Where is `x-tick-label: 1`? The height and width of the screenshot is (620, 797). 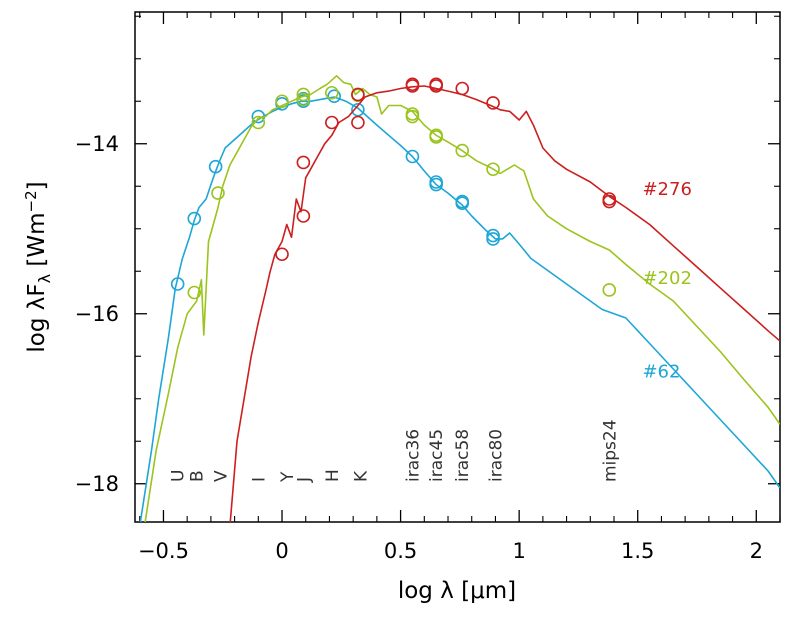
x-tick-label: 1 is located at coordinates (518, 551).